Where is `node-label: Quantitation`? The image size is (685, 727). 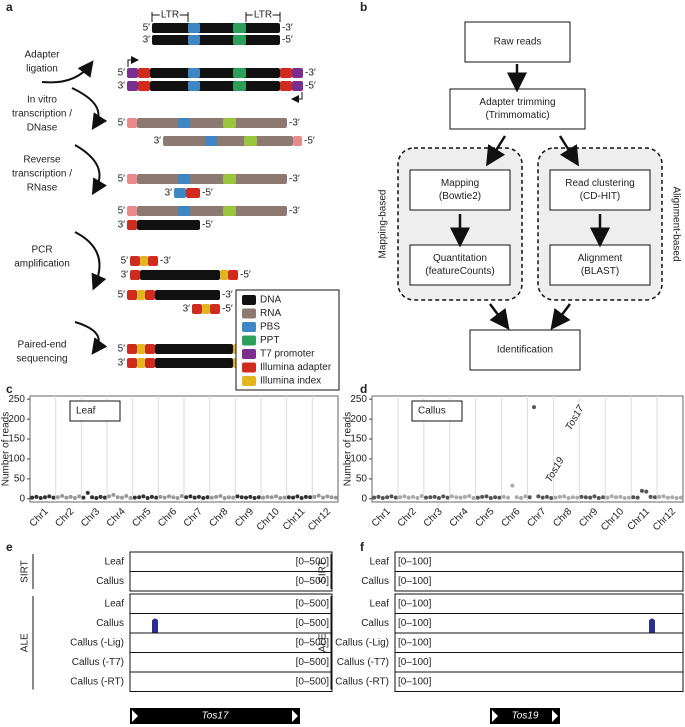
node-label: Quantitation is located at coordinates (460, 258).